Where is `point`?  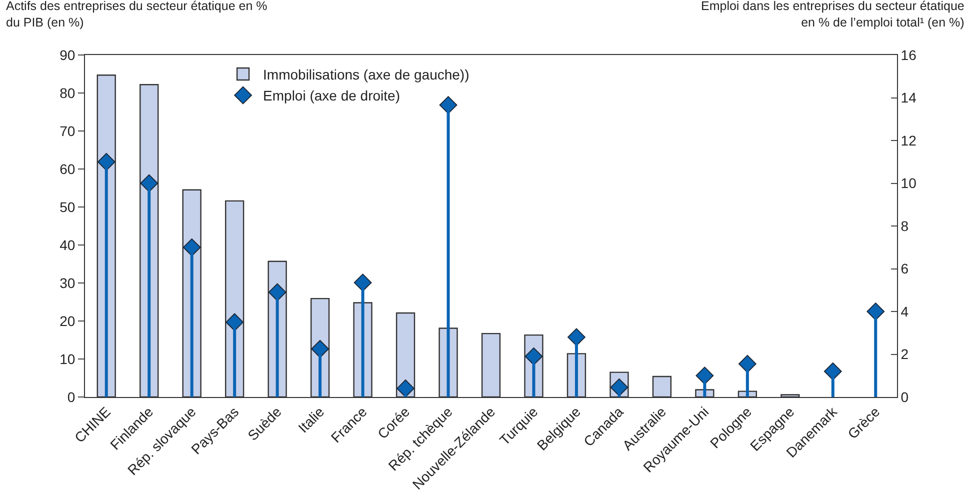 point is located at coordinates (405, 388).